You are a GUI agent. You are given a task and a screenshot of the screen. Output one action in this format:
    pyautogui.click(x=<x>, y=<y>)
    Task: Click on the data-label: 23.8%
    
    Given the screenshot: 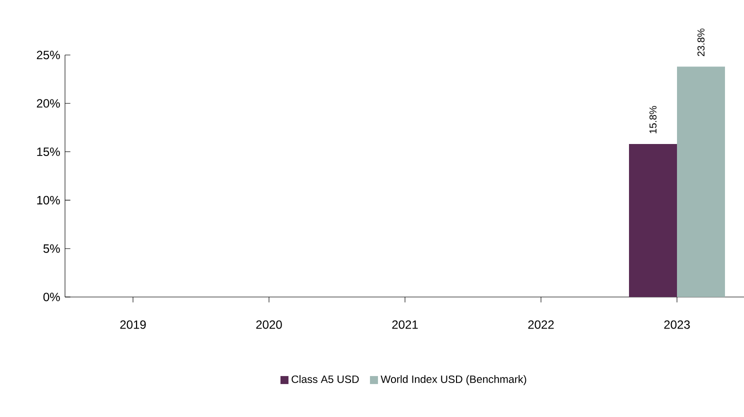 What is the action you would take?
    pyautogui.click(x=701, y=42)
    